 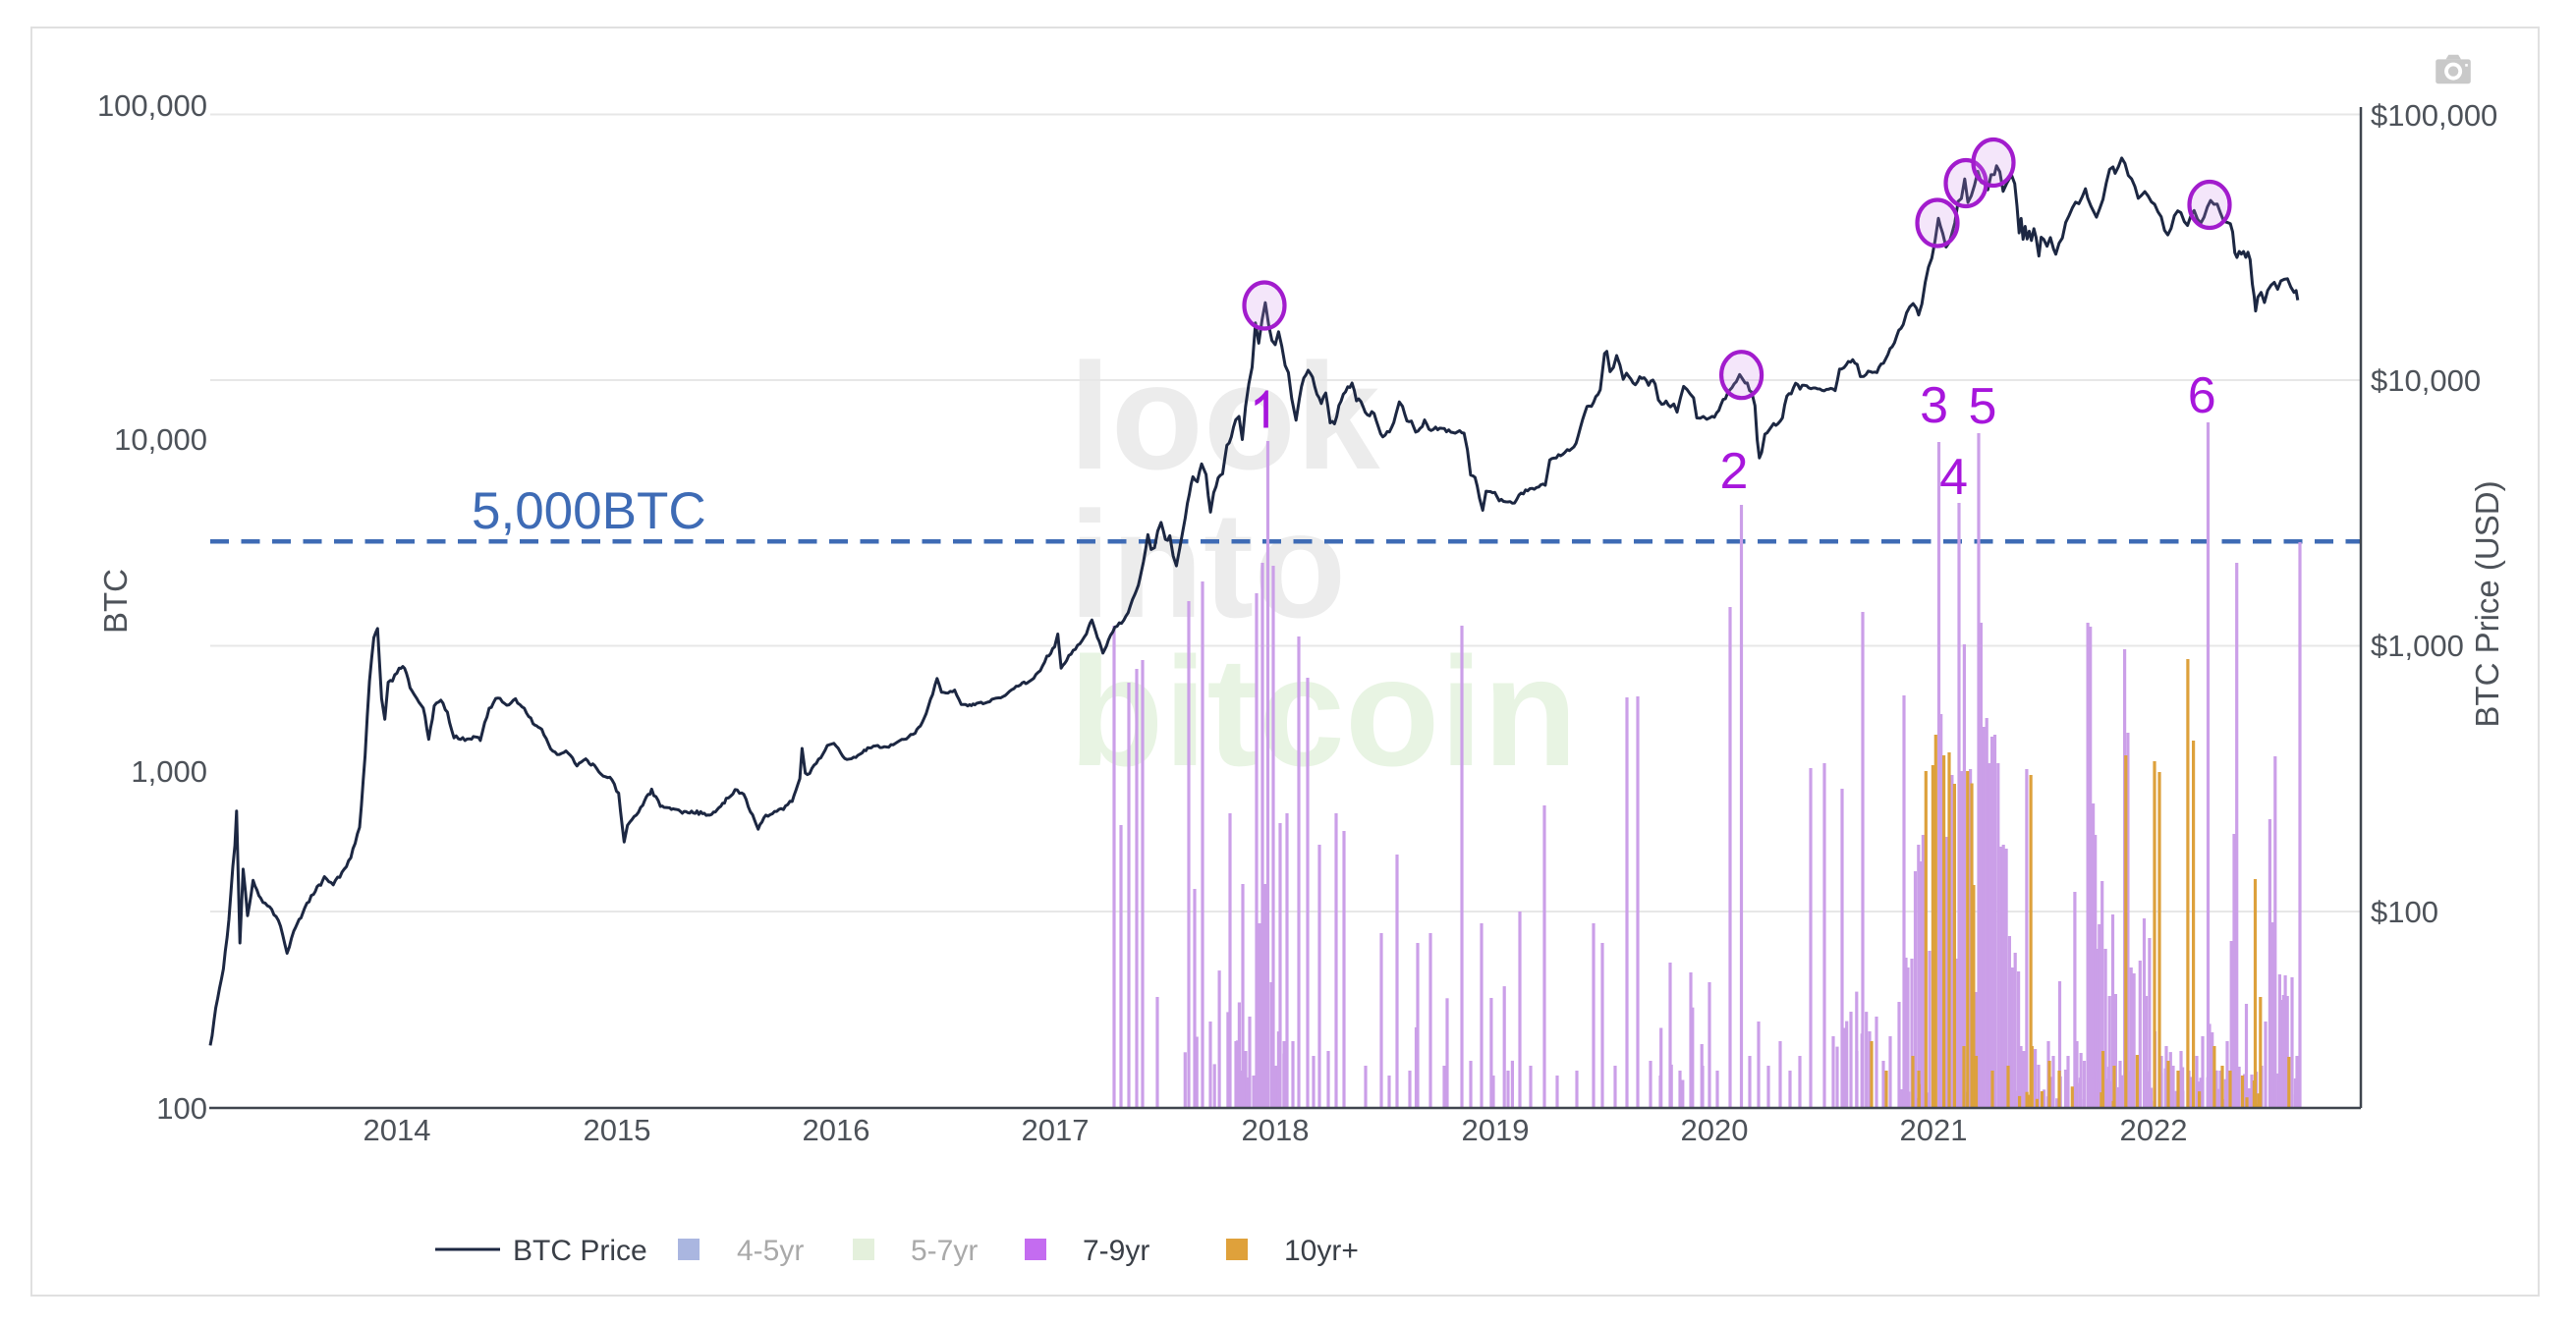 I want to click on svg-text: 2017, so click(x=1056, y=1130).